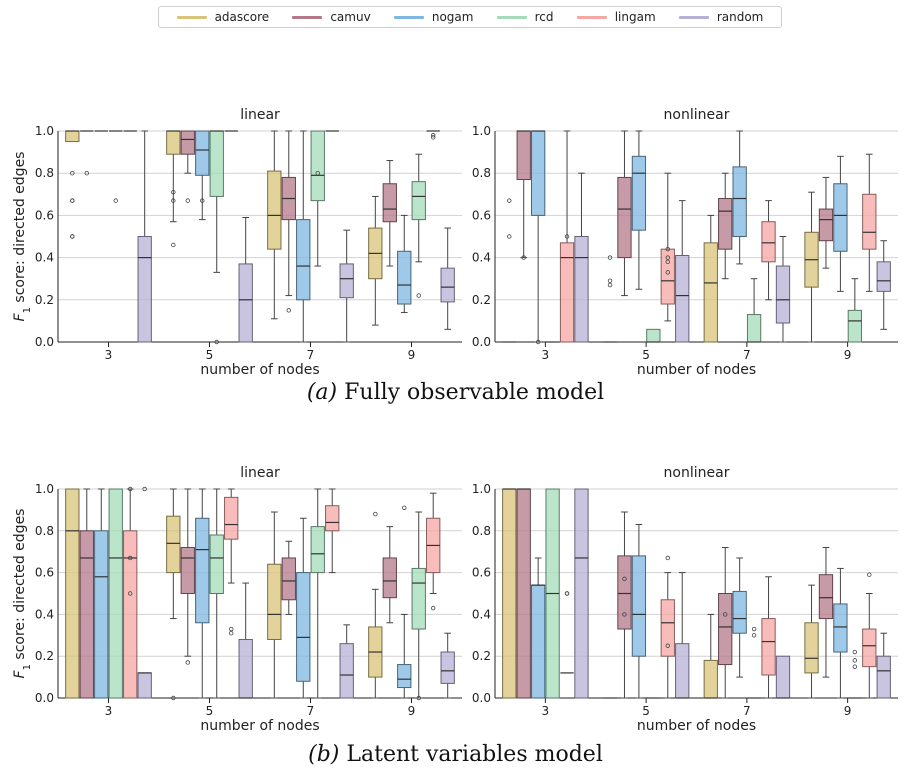 The image size is (911, 782). I want to click on legend-item-camuv: camuv, so click(331, 17).